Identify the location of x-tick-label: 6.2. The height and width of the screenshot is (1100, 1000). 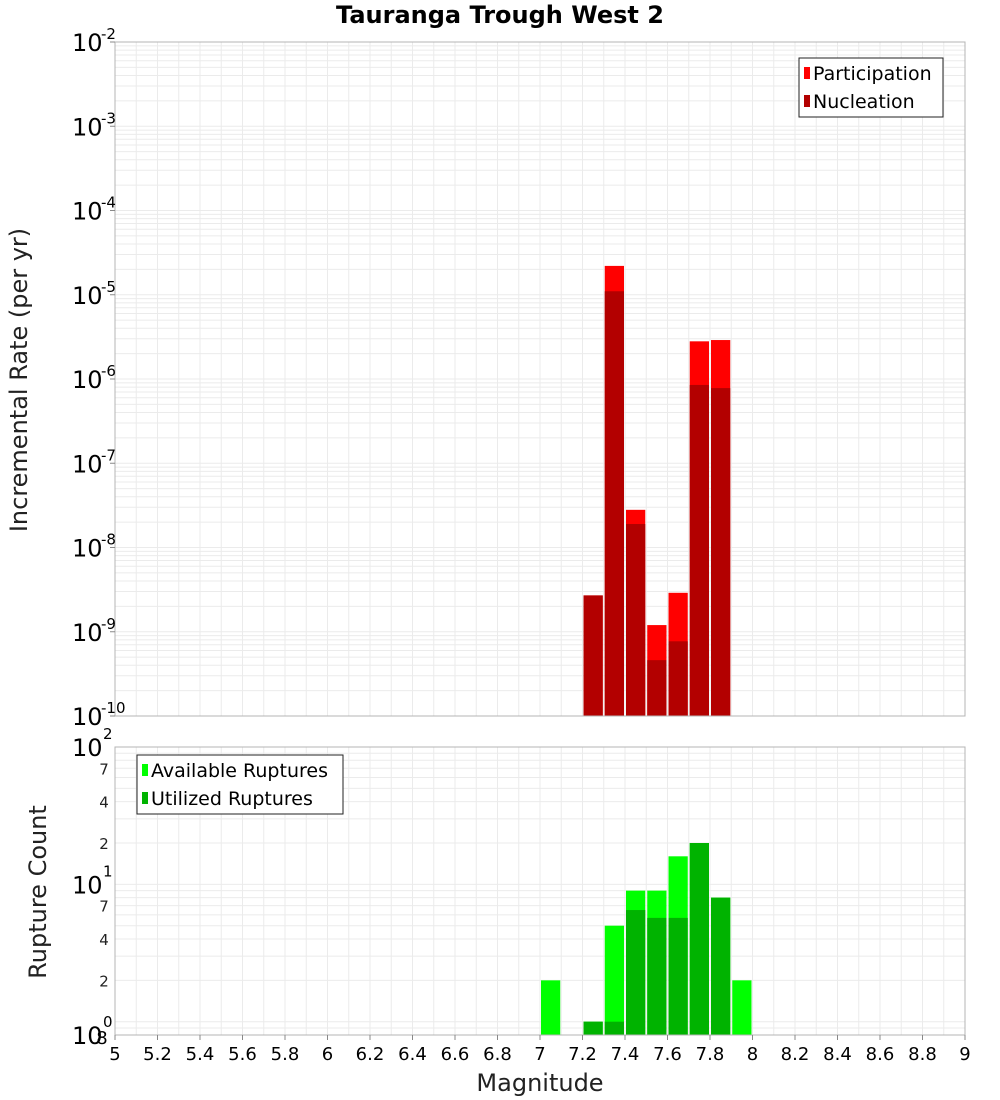
(370, 1054).